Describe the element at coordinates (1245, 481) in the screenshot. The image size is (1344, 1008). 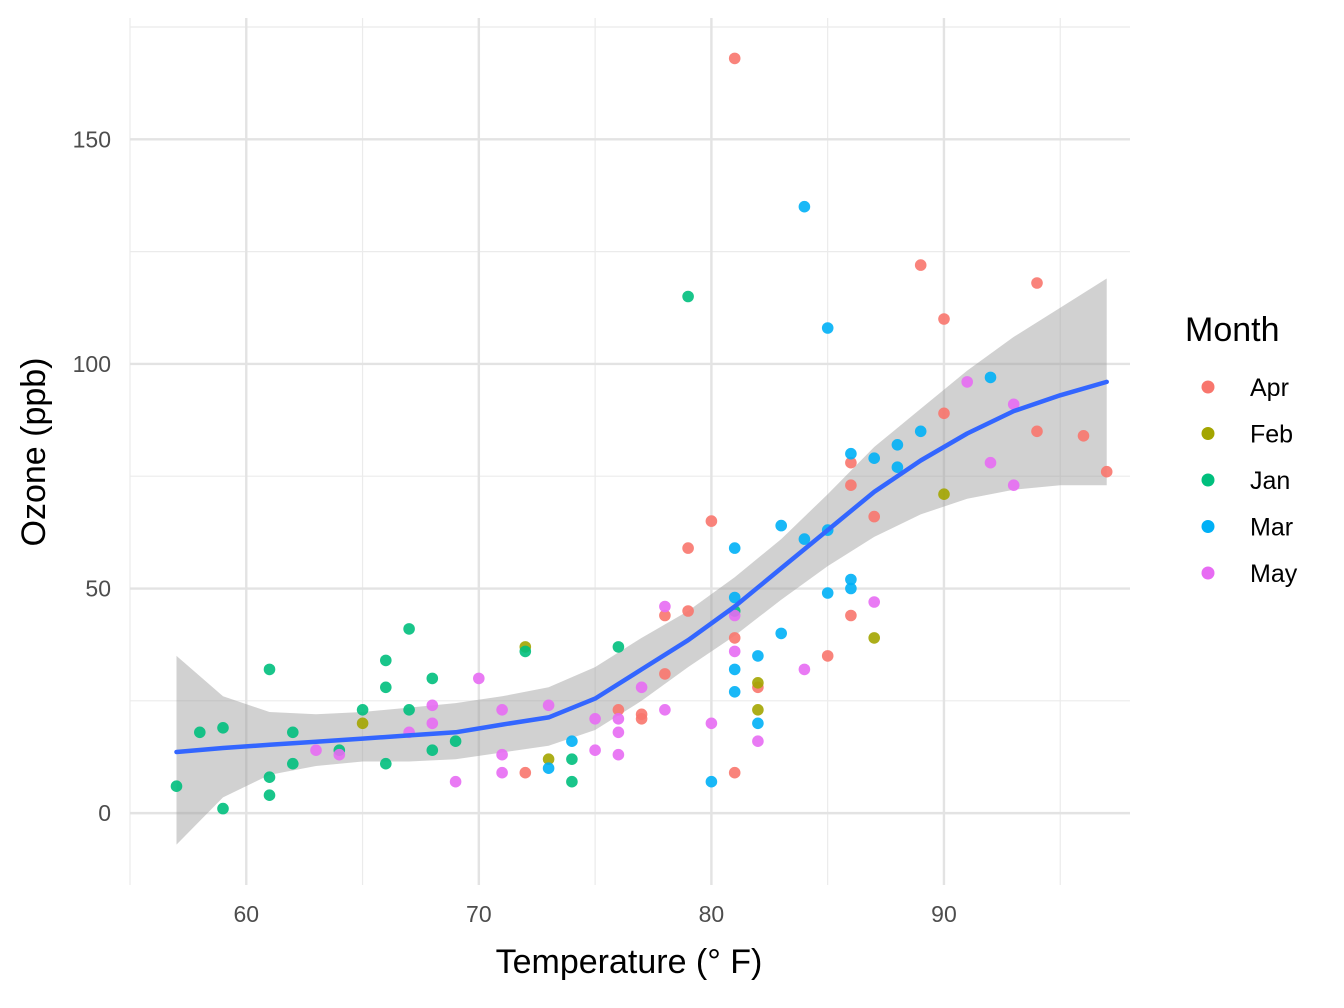
I see `legend-item-jan: Jan` at that location.